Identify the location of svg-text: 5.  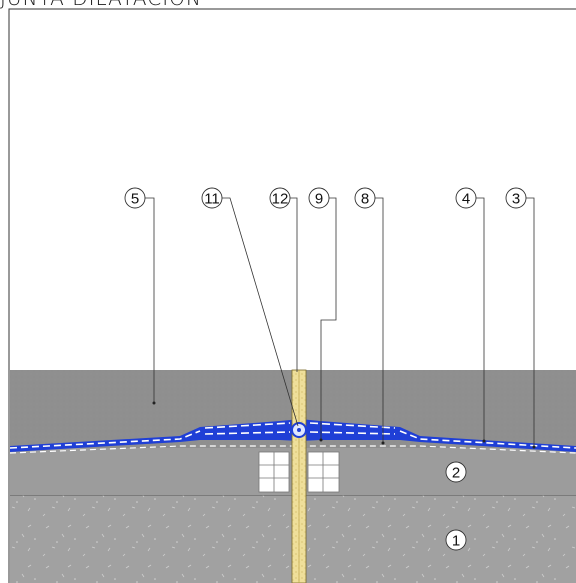
(135, 199).